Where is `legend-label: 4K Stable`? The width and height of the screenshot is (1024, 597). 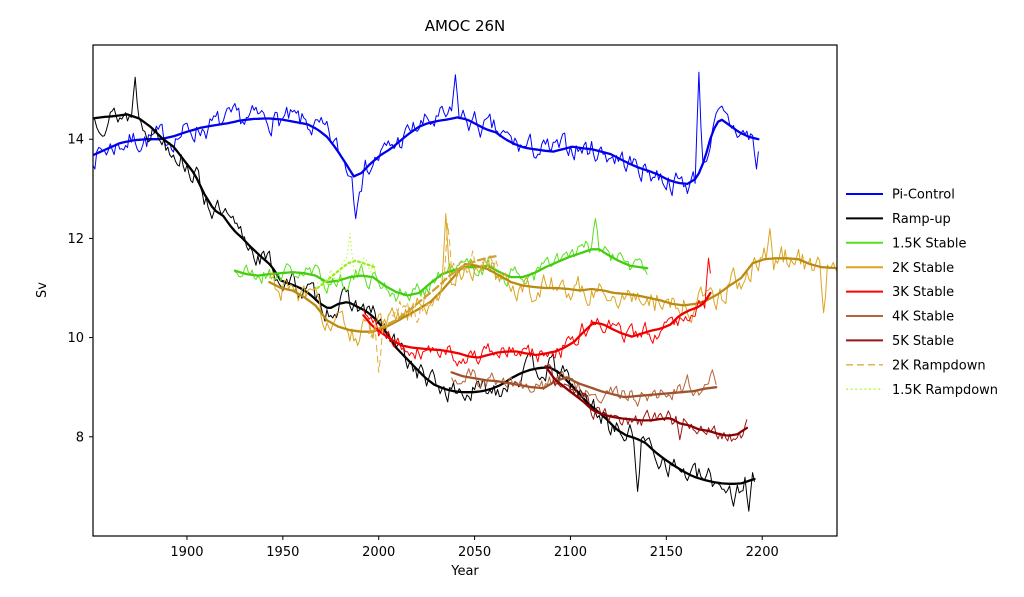 legend-label: 4K Stable is located at coordinates (923, 317).